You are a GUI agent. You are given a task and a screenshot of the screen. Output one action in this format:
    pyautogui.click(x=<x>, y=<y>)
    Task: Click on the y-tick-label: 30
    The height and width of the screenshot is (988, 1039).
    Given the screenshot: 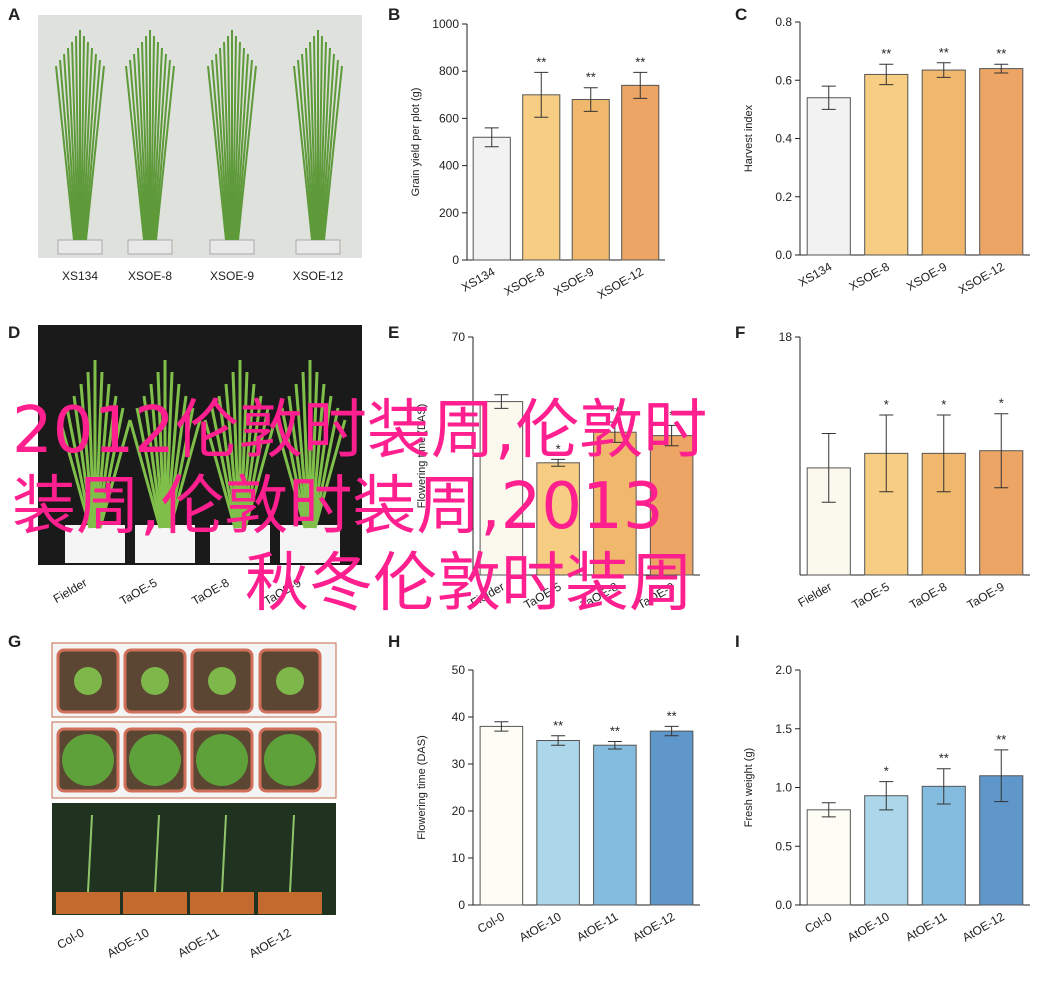 What is the action you would take?
    pyautogui.click(x=459, y=764)
    